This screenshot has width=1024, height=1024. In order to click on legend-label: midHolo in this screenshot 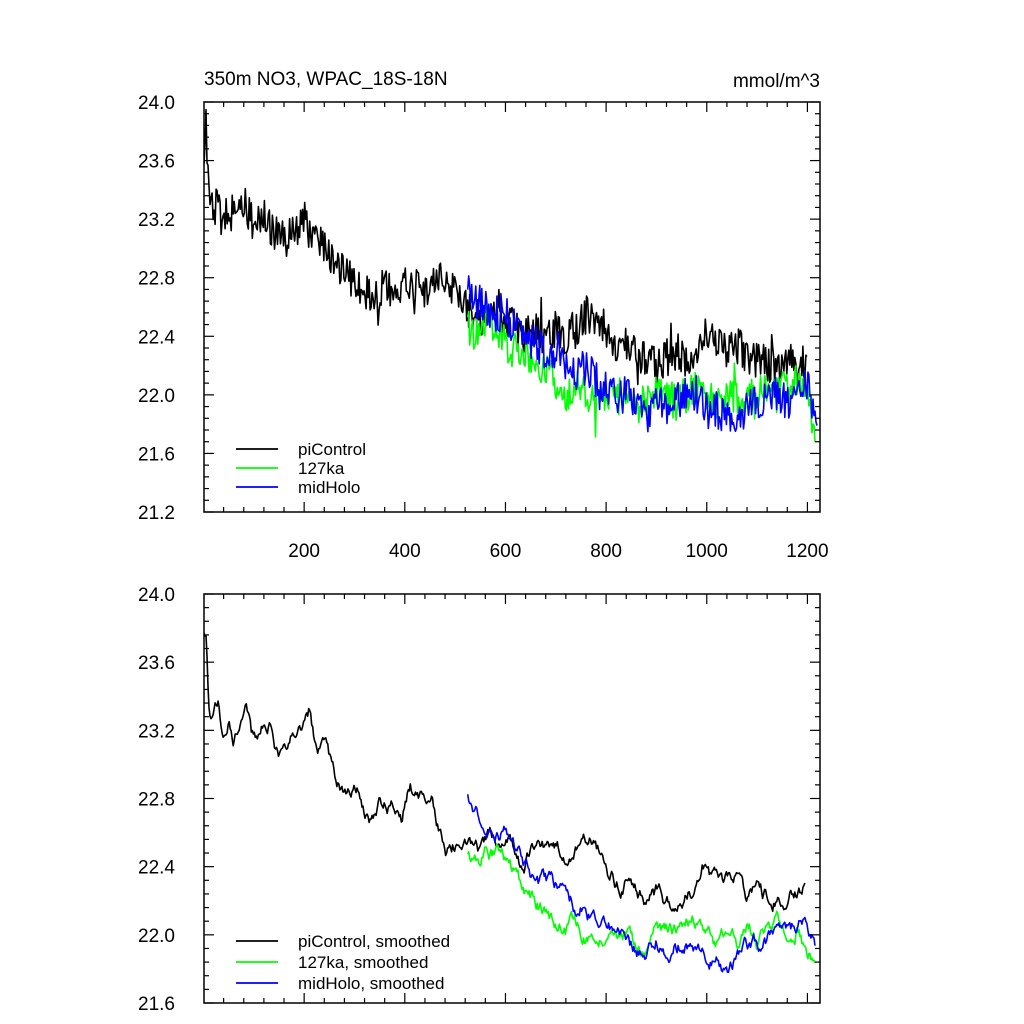, I will do `click(329, 487)`.